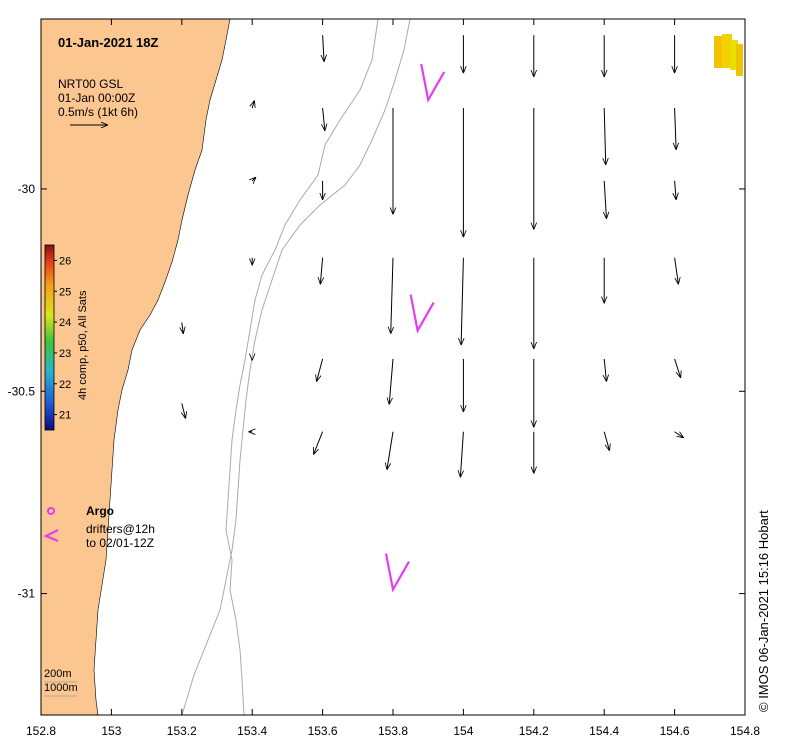 The image size is (789, 750). I want to click on x-tick-label: 154.6, so click(675, 731).